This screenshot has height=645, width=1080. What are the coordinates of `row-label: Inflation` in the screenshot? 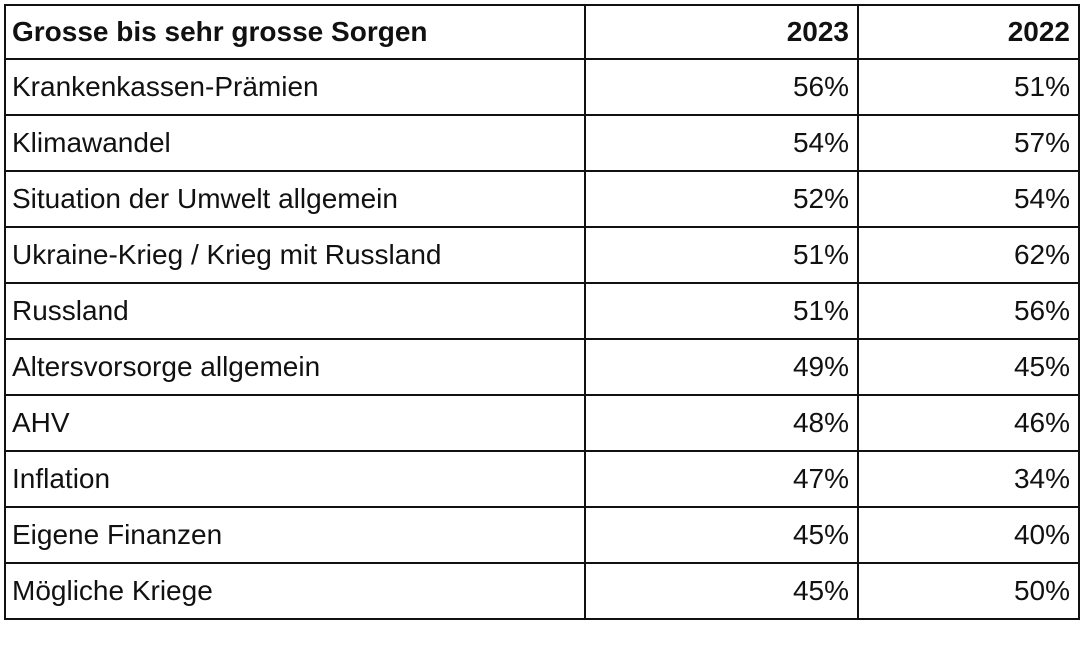 It's located at (295, 479).